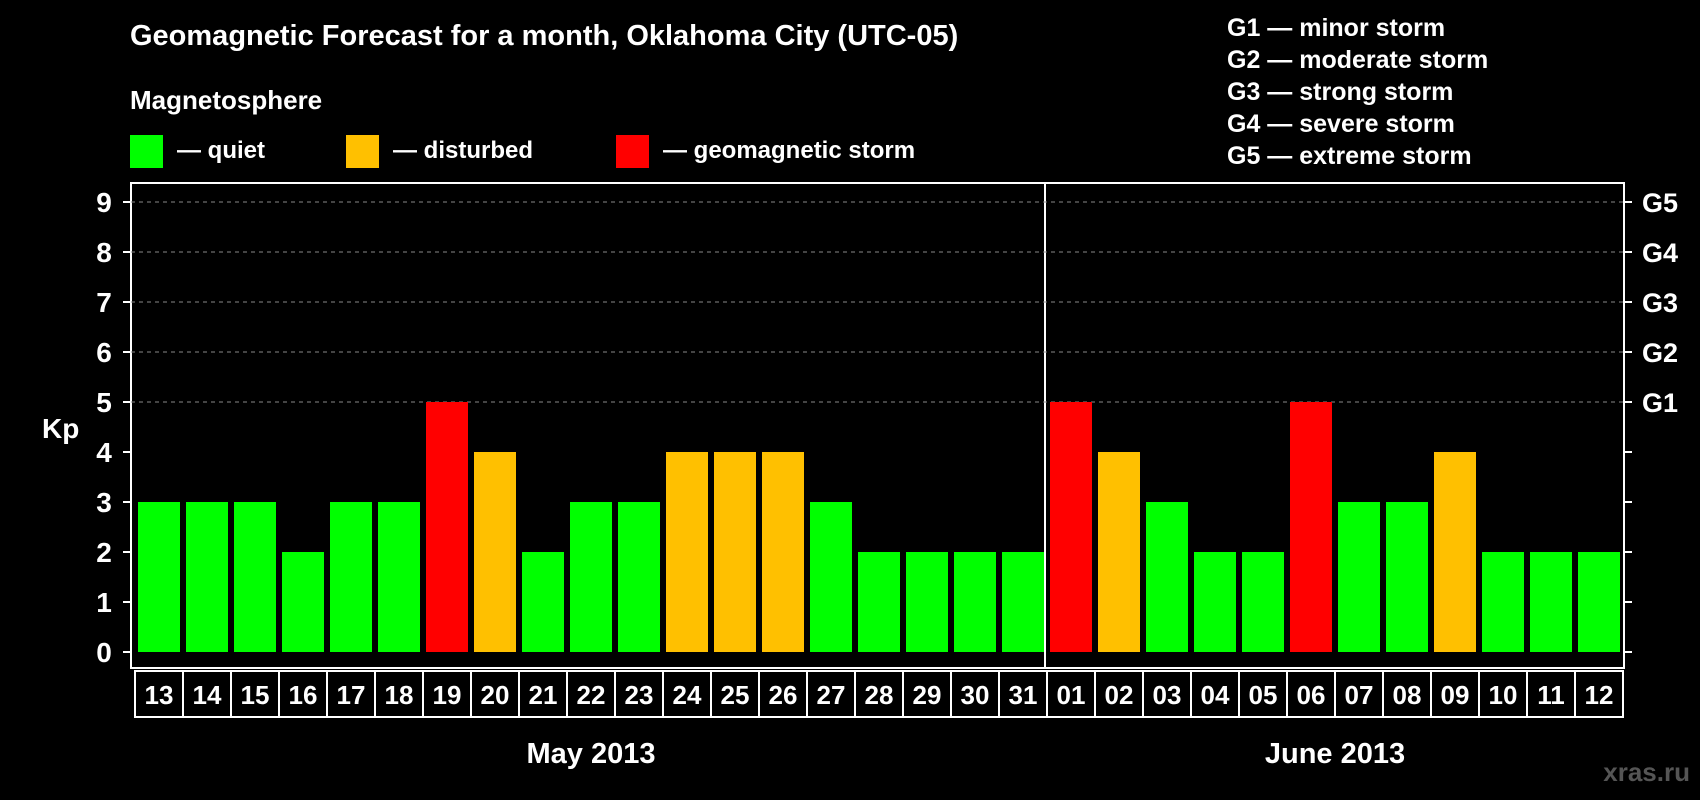  Describe the element at coordinates (1359, 695) in the screenshot. I see `date-label: 07` at that location.